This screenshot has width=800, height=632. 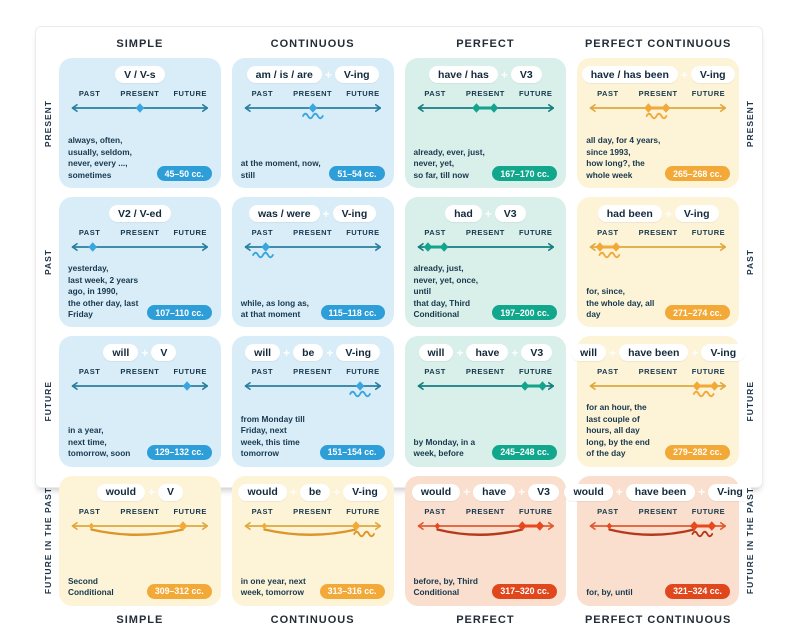 What do you see at coordinates (658, 353) in the screenshot?
I see `formula: will + have been + V-ing` at bounding box center [658, 353].